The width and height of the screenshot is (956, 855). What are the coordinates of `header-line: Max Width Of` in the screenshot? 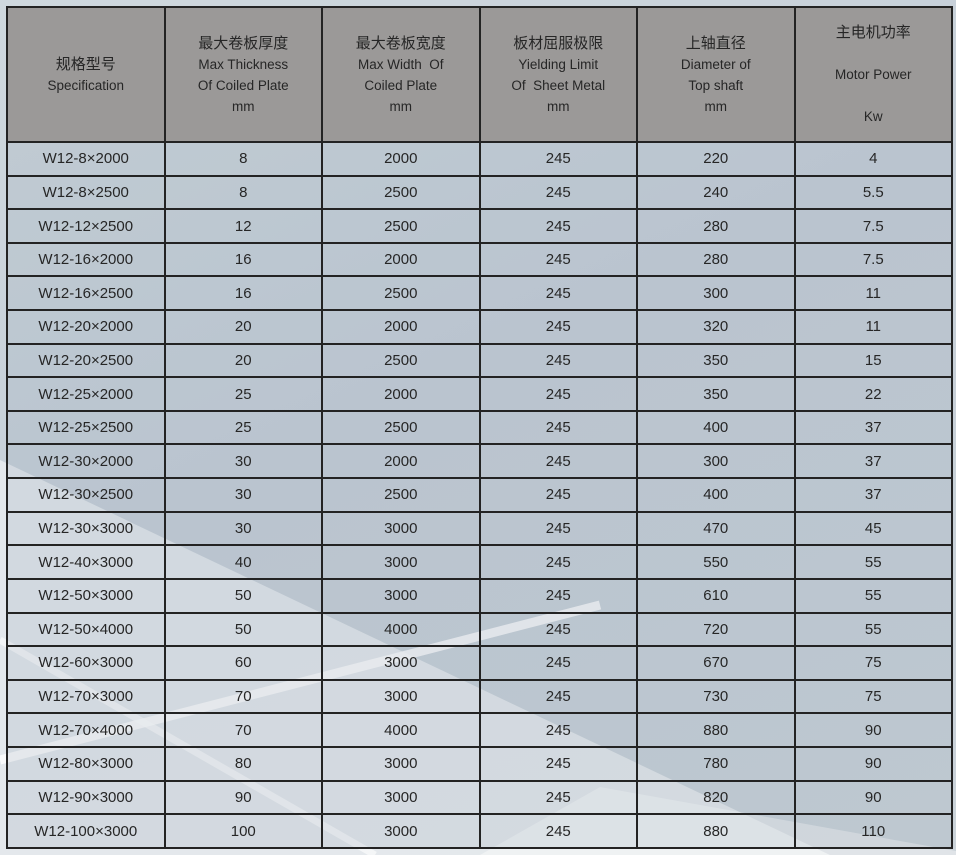 It's located at (400, 64).